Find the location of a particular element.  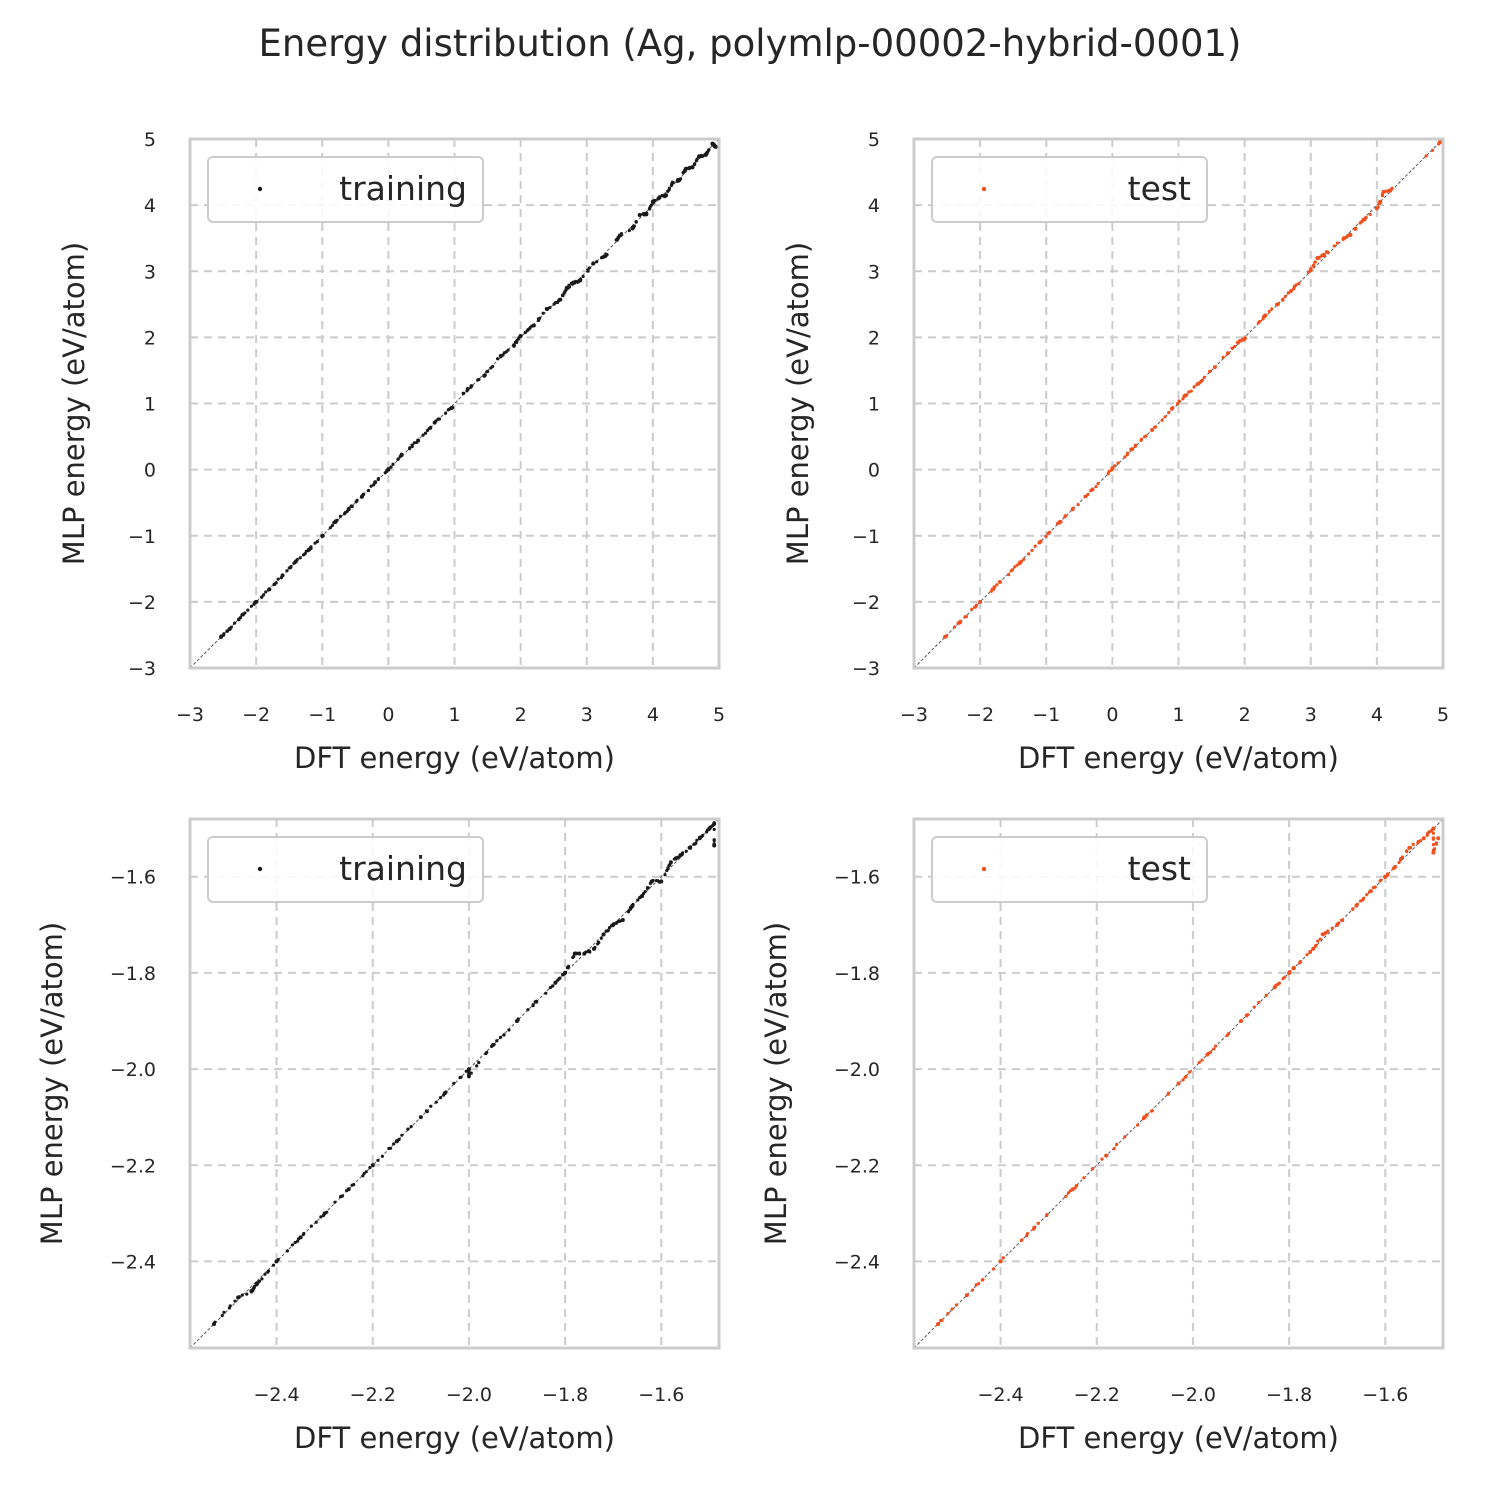

y-tick-label: −1 is located at coordinates (142, 537).